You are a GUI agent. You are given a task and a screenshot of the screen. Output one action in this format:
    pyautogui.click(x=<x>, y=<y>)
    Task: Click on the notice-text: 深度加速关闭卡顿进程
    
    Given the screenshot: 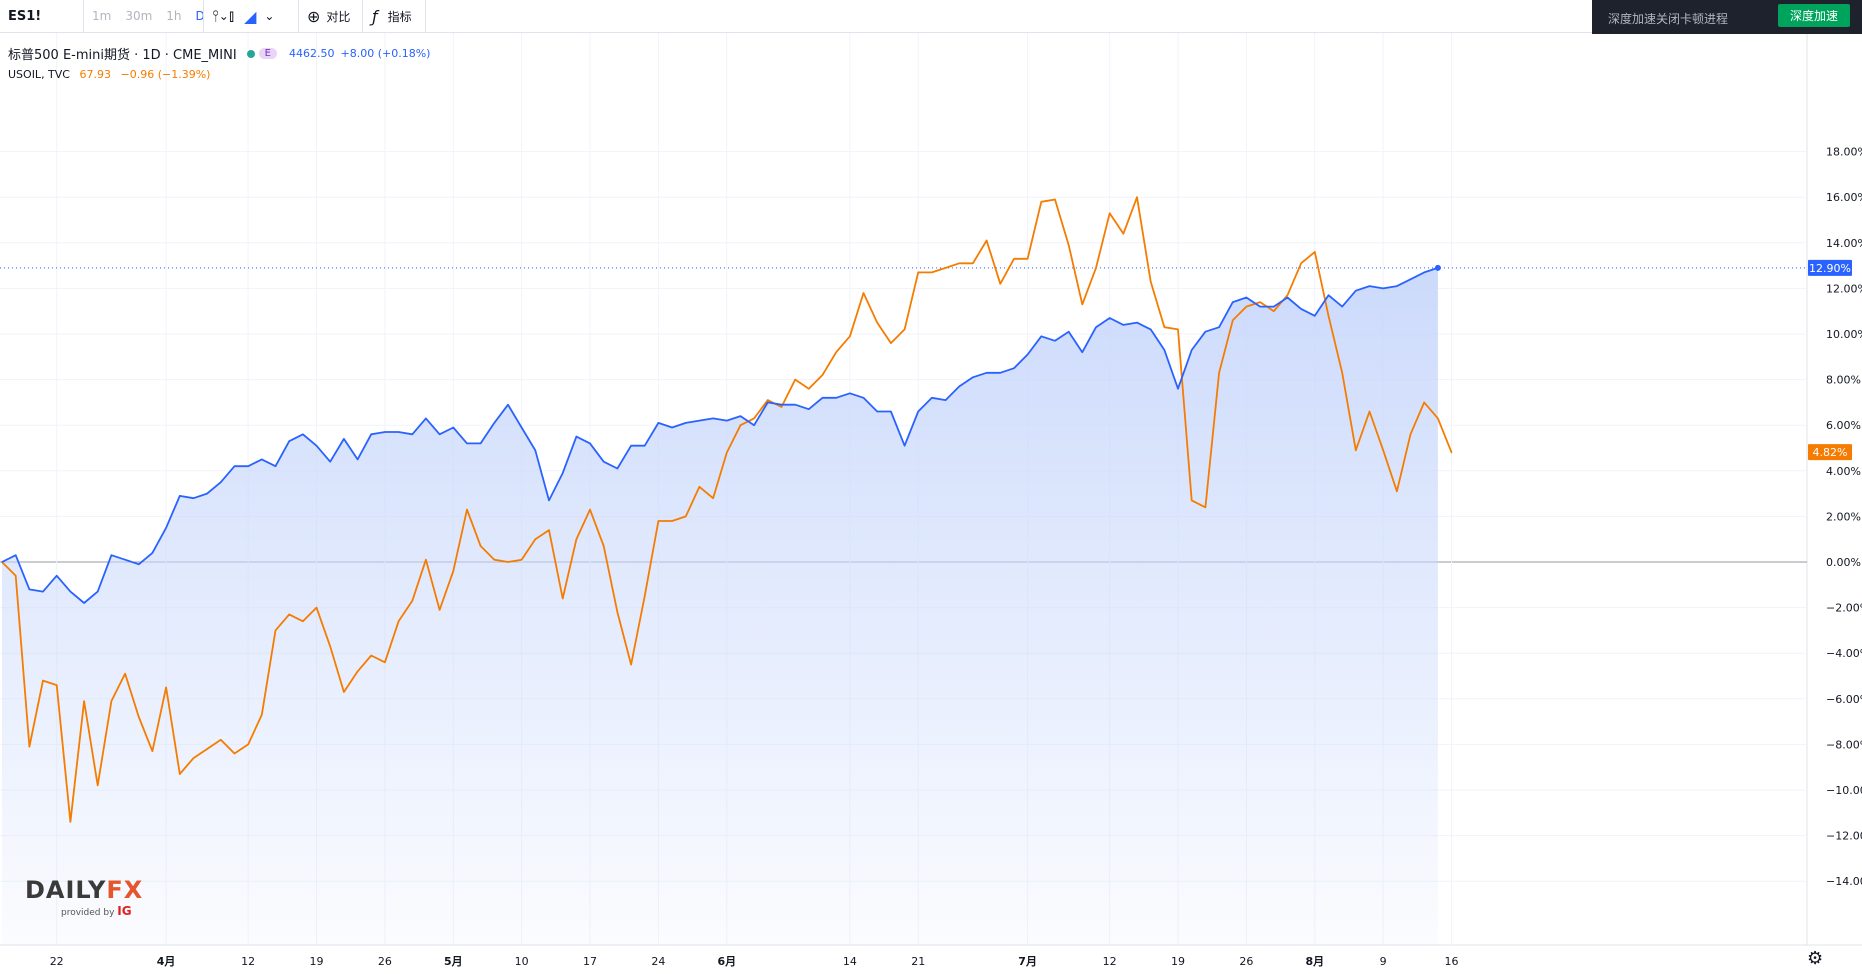 What is the action you would take?
    pyautogui.click(x=1668, y=19)
    